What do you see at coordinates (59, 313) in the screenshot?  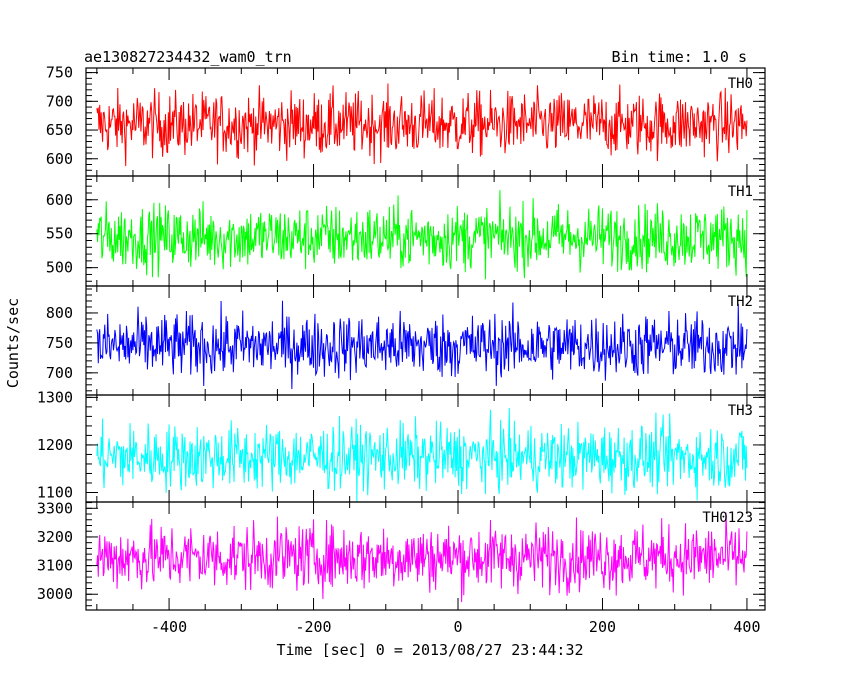 I see `y-tick-label: 800` at bounding box center [59, 313].